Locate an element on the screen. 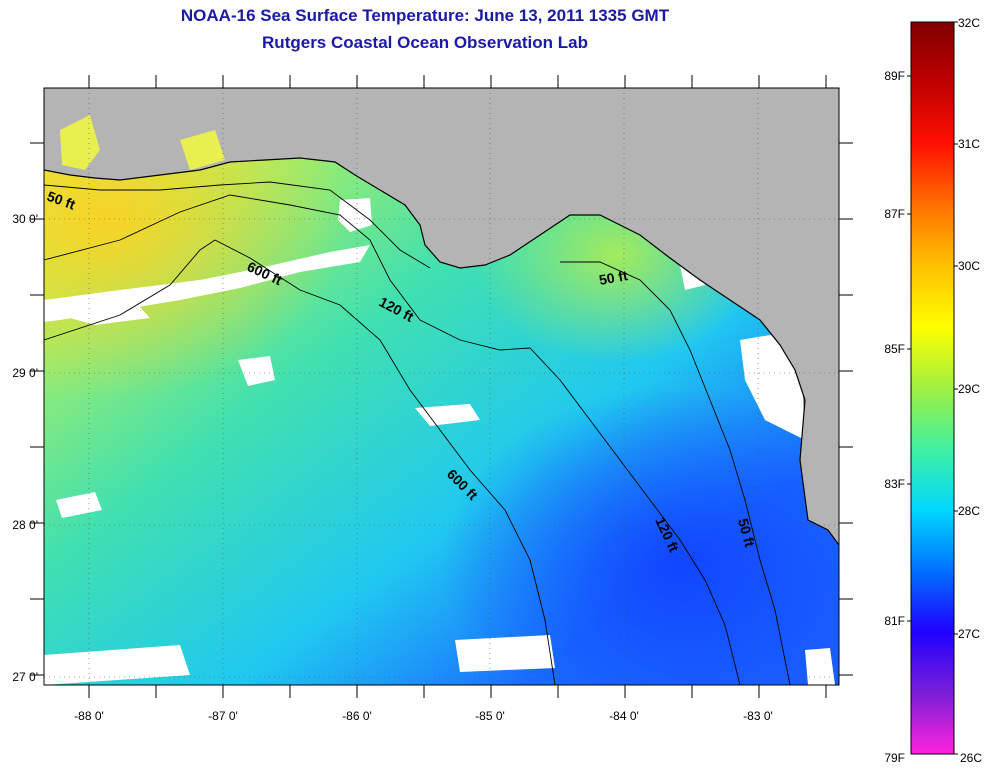  map-subtitle: Rutgers Coastal Ocean Observation Lab is located at coordinates (425, 42).